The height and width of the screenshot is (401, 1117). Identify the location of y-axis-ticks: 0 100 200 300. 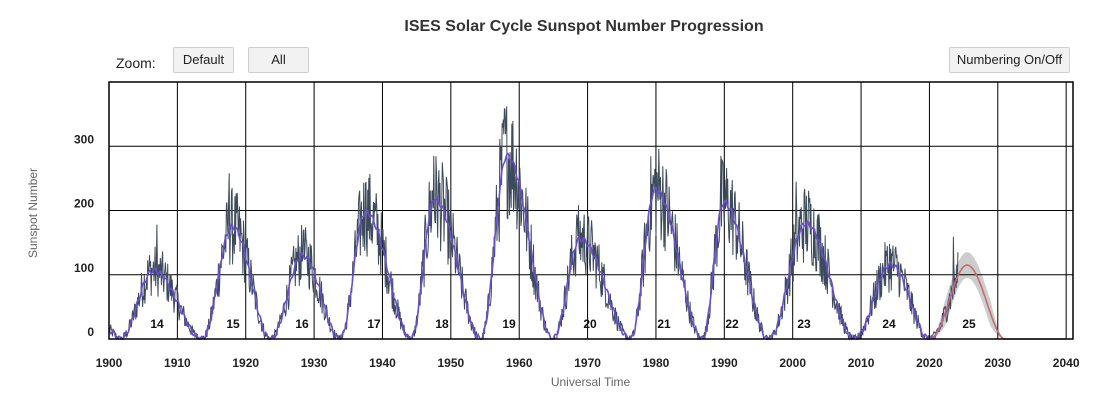
(84, 235).